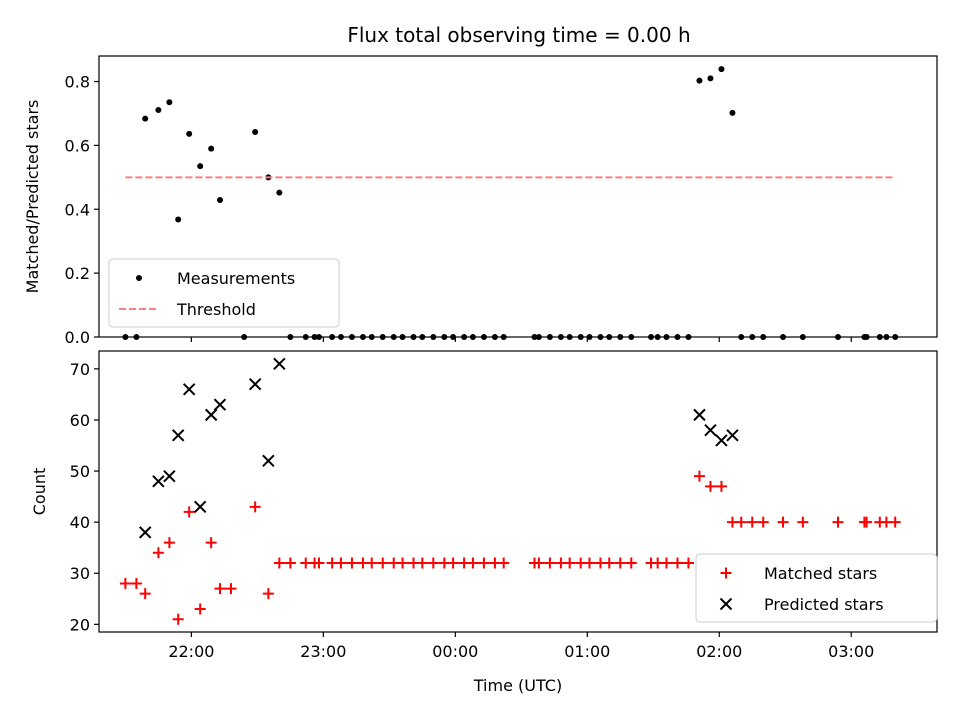 This screenshot has height=720, width=960. What do you see at coordinates (77, 273) in the screenshot?
I see `y-tick-label: 0.2` at bounding box center [77, 273].